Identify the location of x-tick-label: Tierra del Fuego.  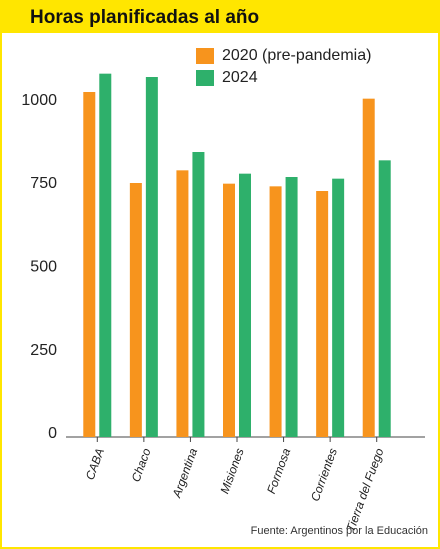
(364, 490).